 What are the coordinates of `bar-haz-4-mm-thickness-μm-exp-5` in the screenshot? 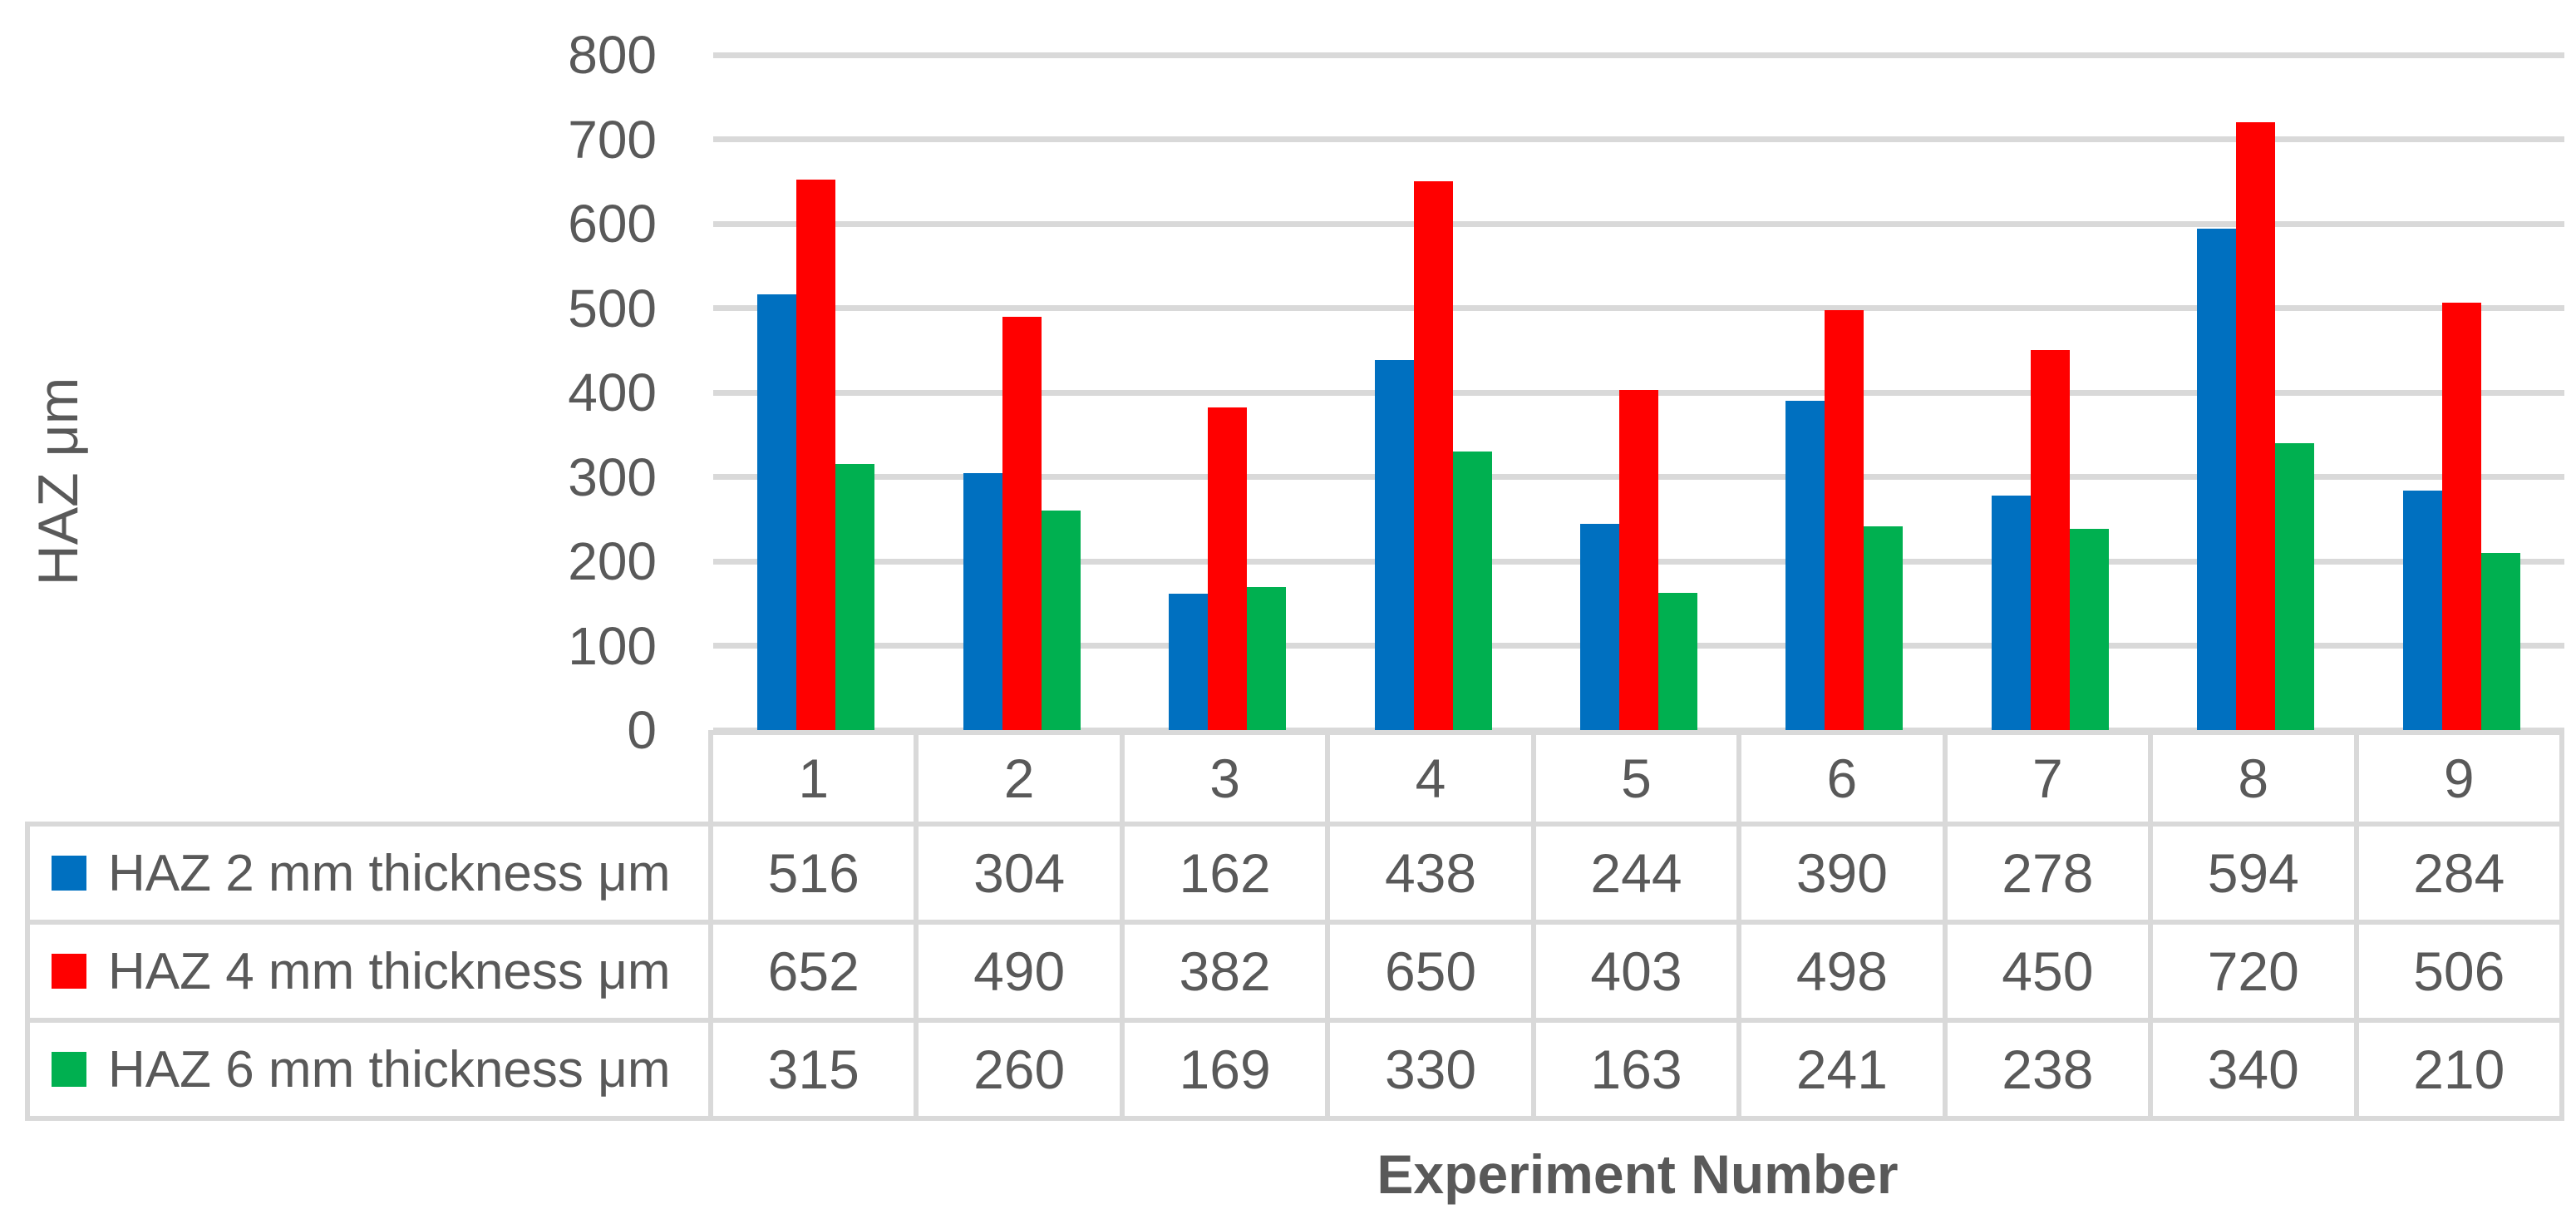 It's located at (1638, 559).